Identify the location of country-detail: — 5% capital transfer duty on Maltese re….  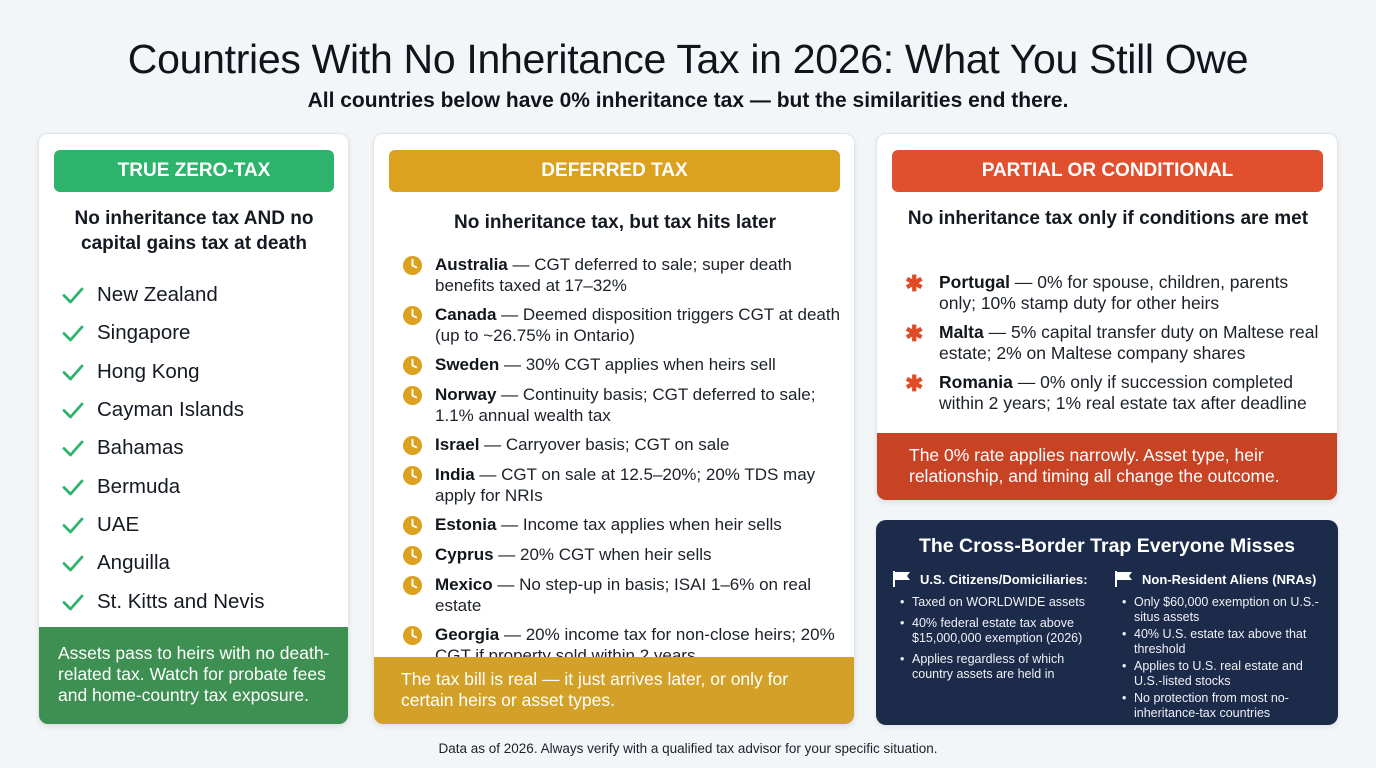
(1129, 342).